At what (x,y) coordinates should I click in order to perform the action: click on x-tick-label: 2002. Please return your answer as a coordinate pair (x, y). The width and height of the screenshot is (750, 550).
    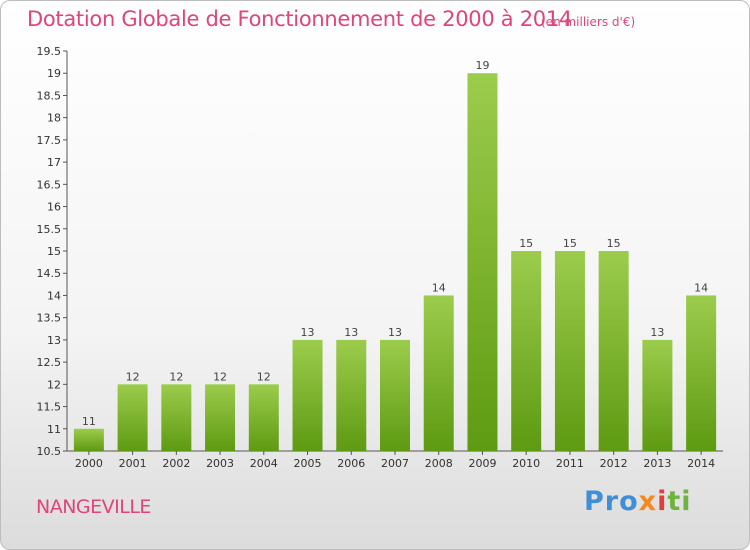
    Looking at the image, I should click on (176, 463).